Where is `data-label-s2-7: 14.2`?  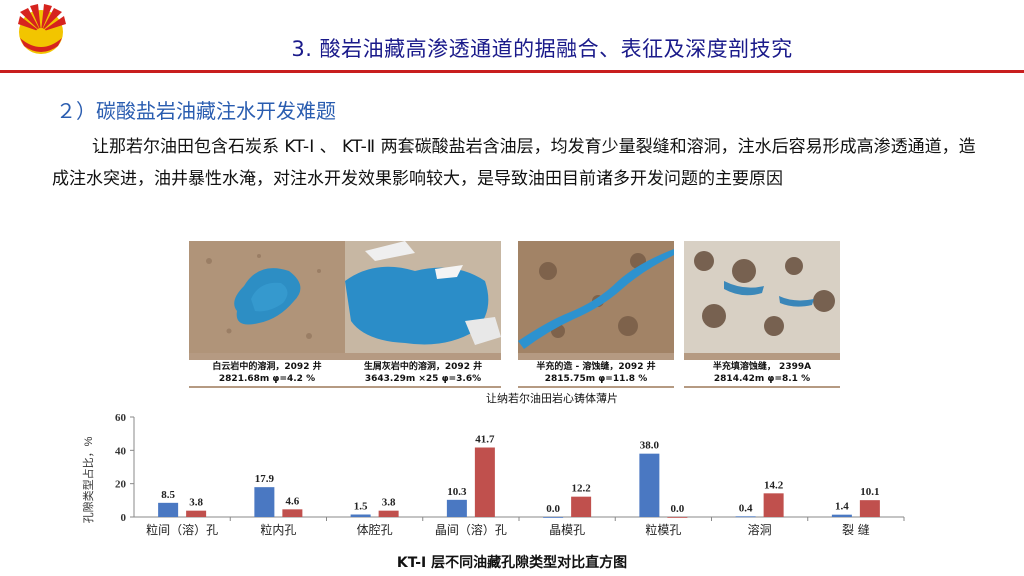
data-label-s2-7: 14.2 is located at coordinates (774, 485).